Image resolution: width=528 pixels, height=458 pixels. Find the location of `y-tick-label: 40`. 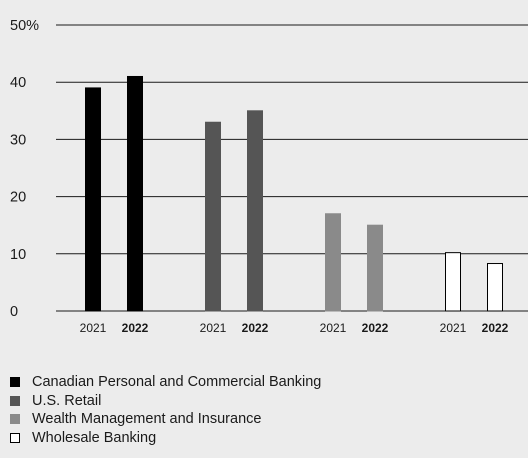

y-tick-label: 40 is located at coordinates (18, 83).